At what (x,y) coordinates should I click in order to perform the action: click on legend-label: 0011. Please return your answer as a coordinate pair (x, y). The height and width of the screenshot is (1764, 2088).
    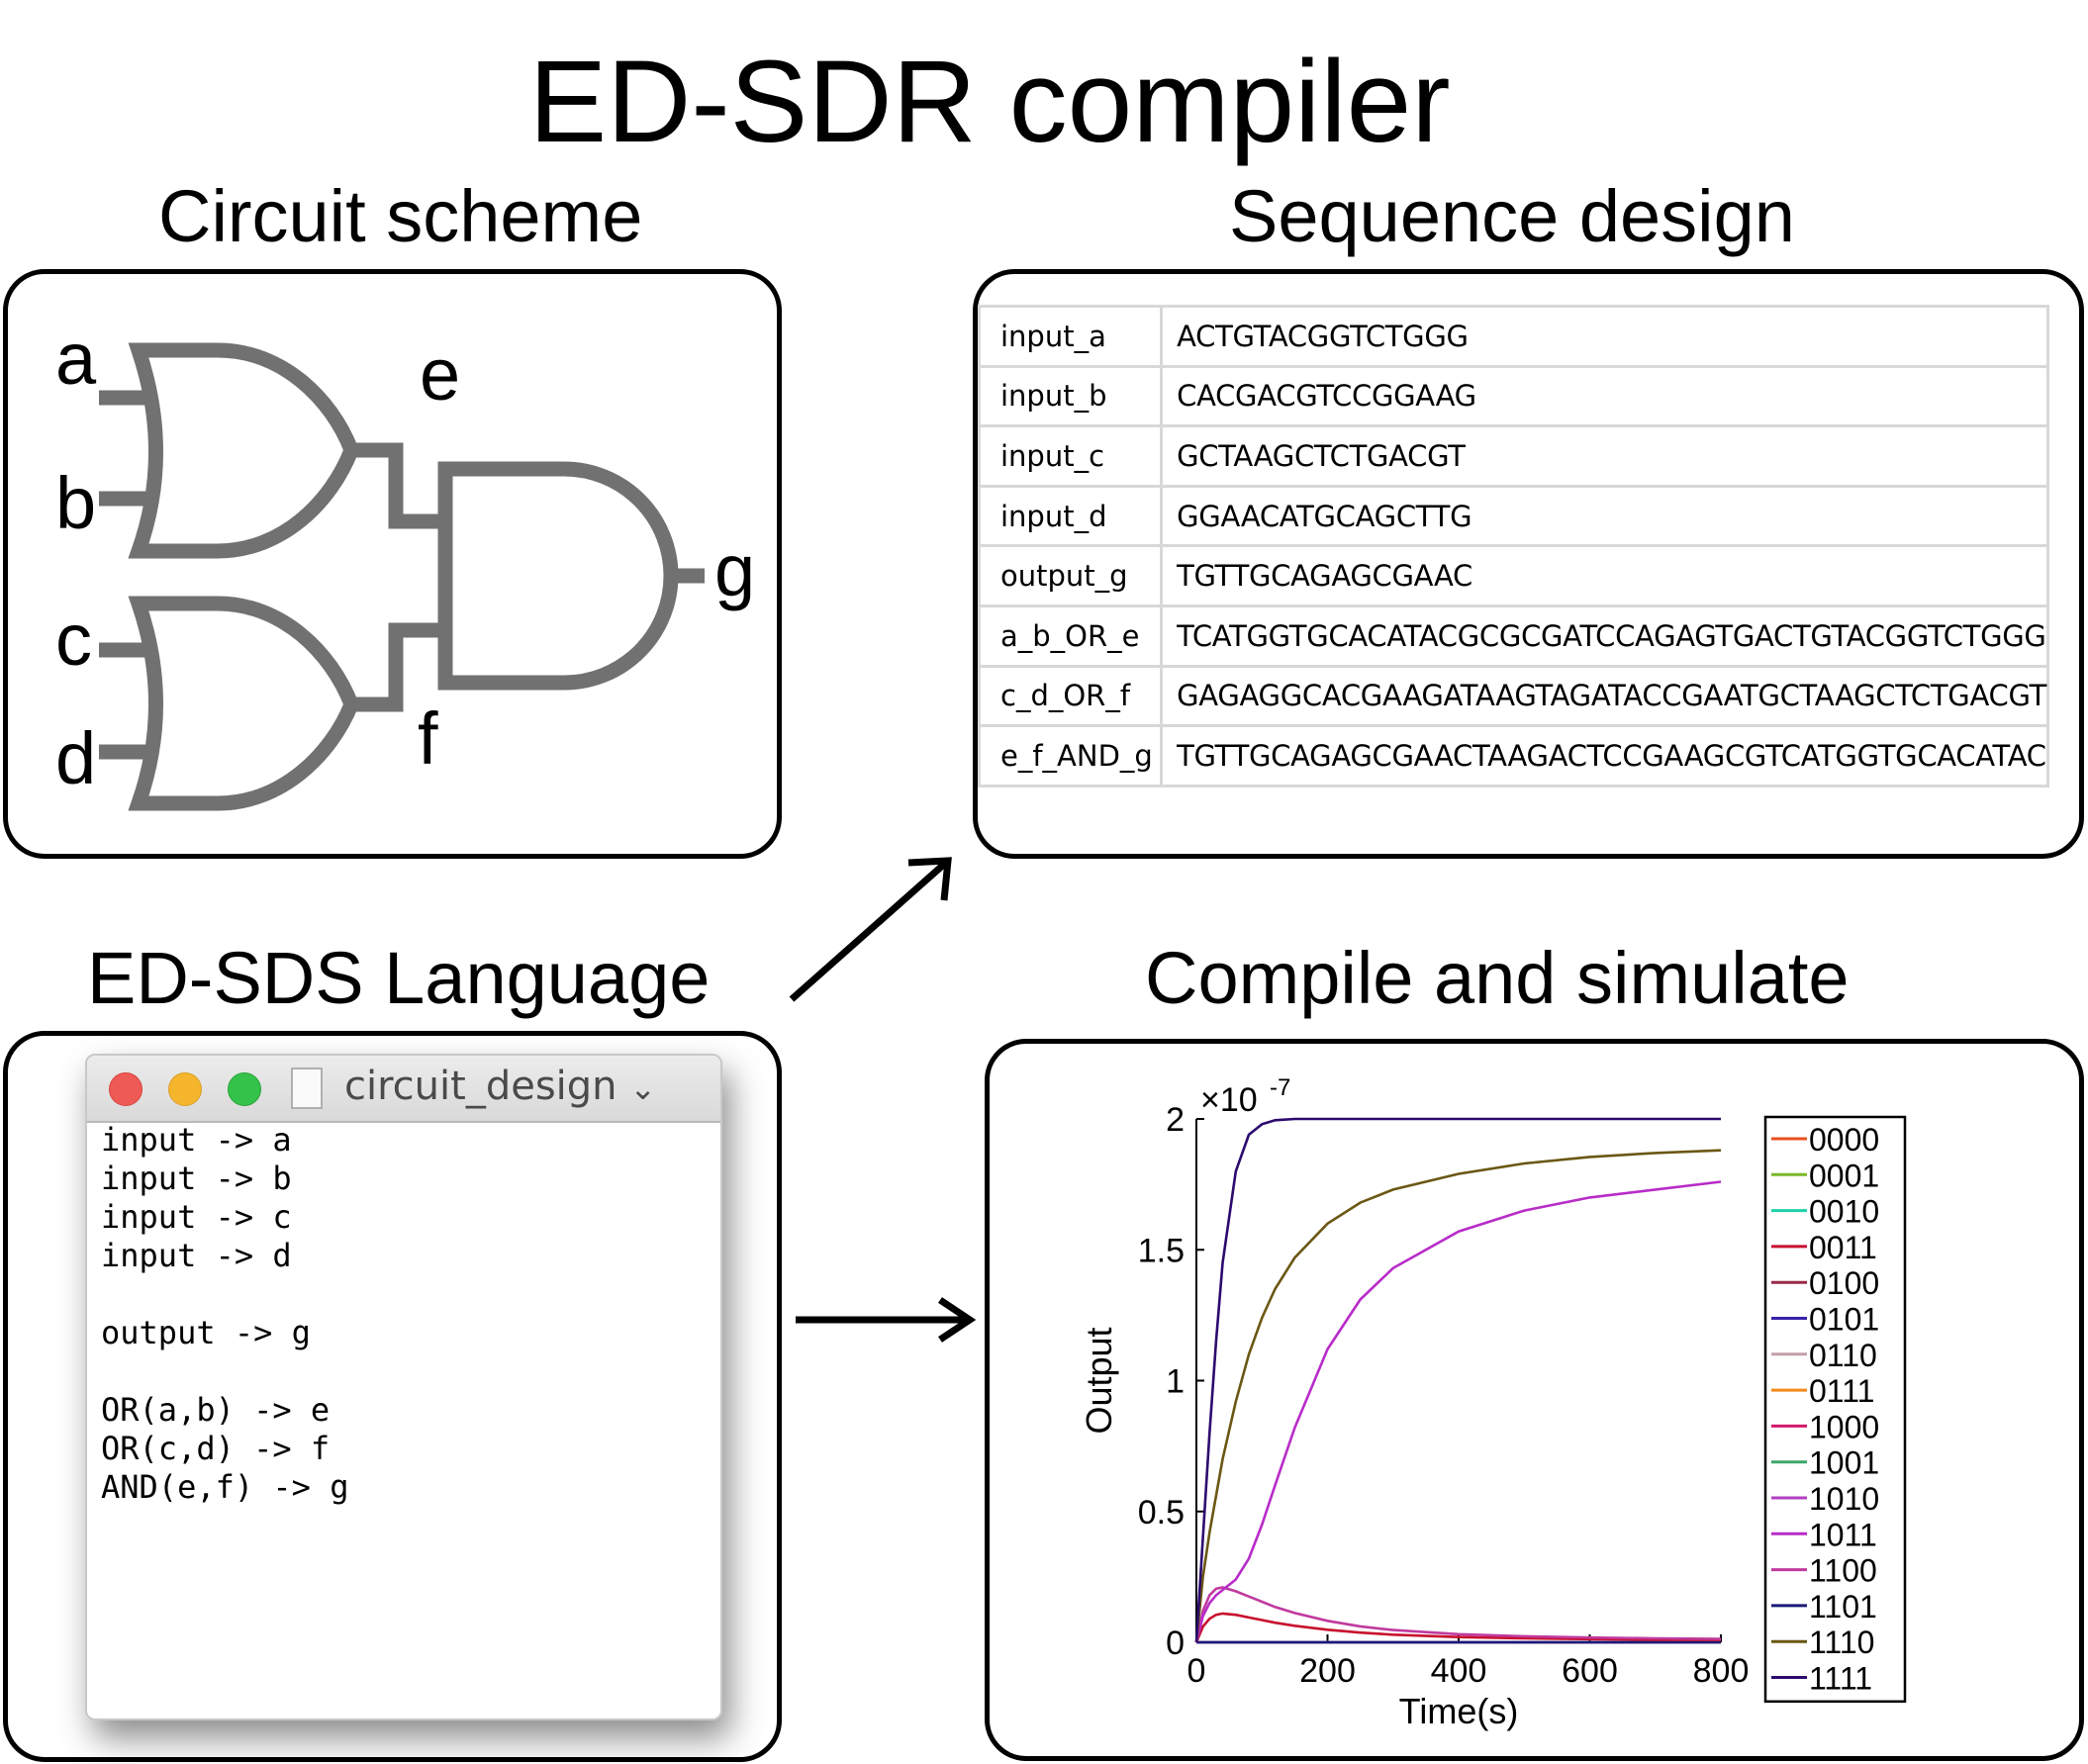
    Looking at the image, I should click on (1843, 1247).